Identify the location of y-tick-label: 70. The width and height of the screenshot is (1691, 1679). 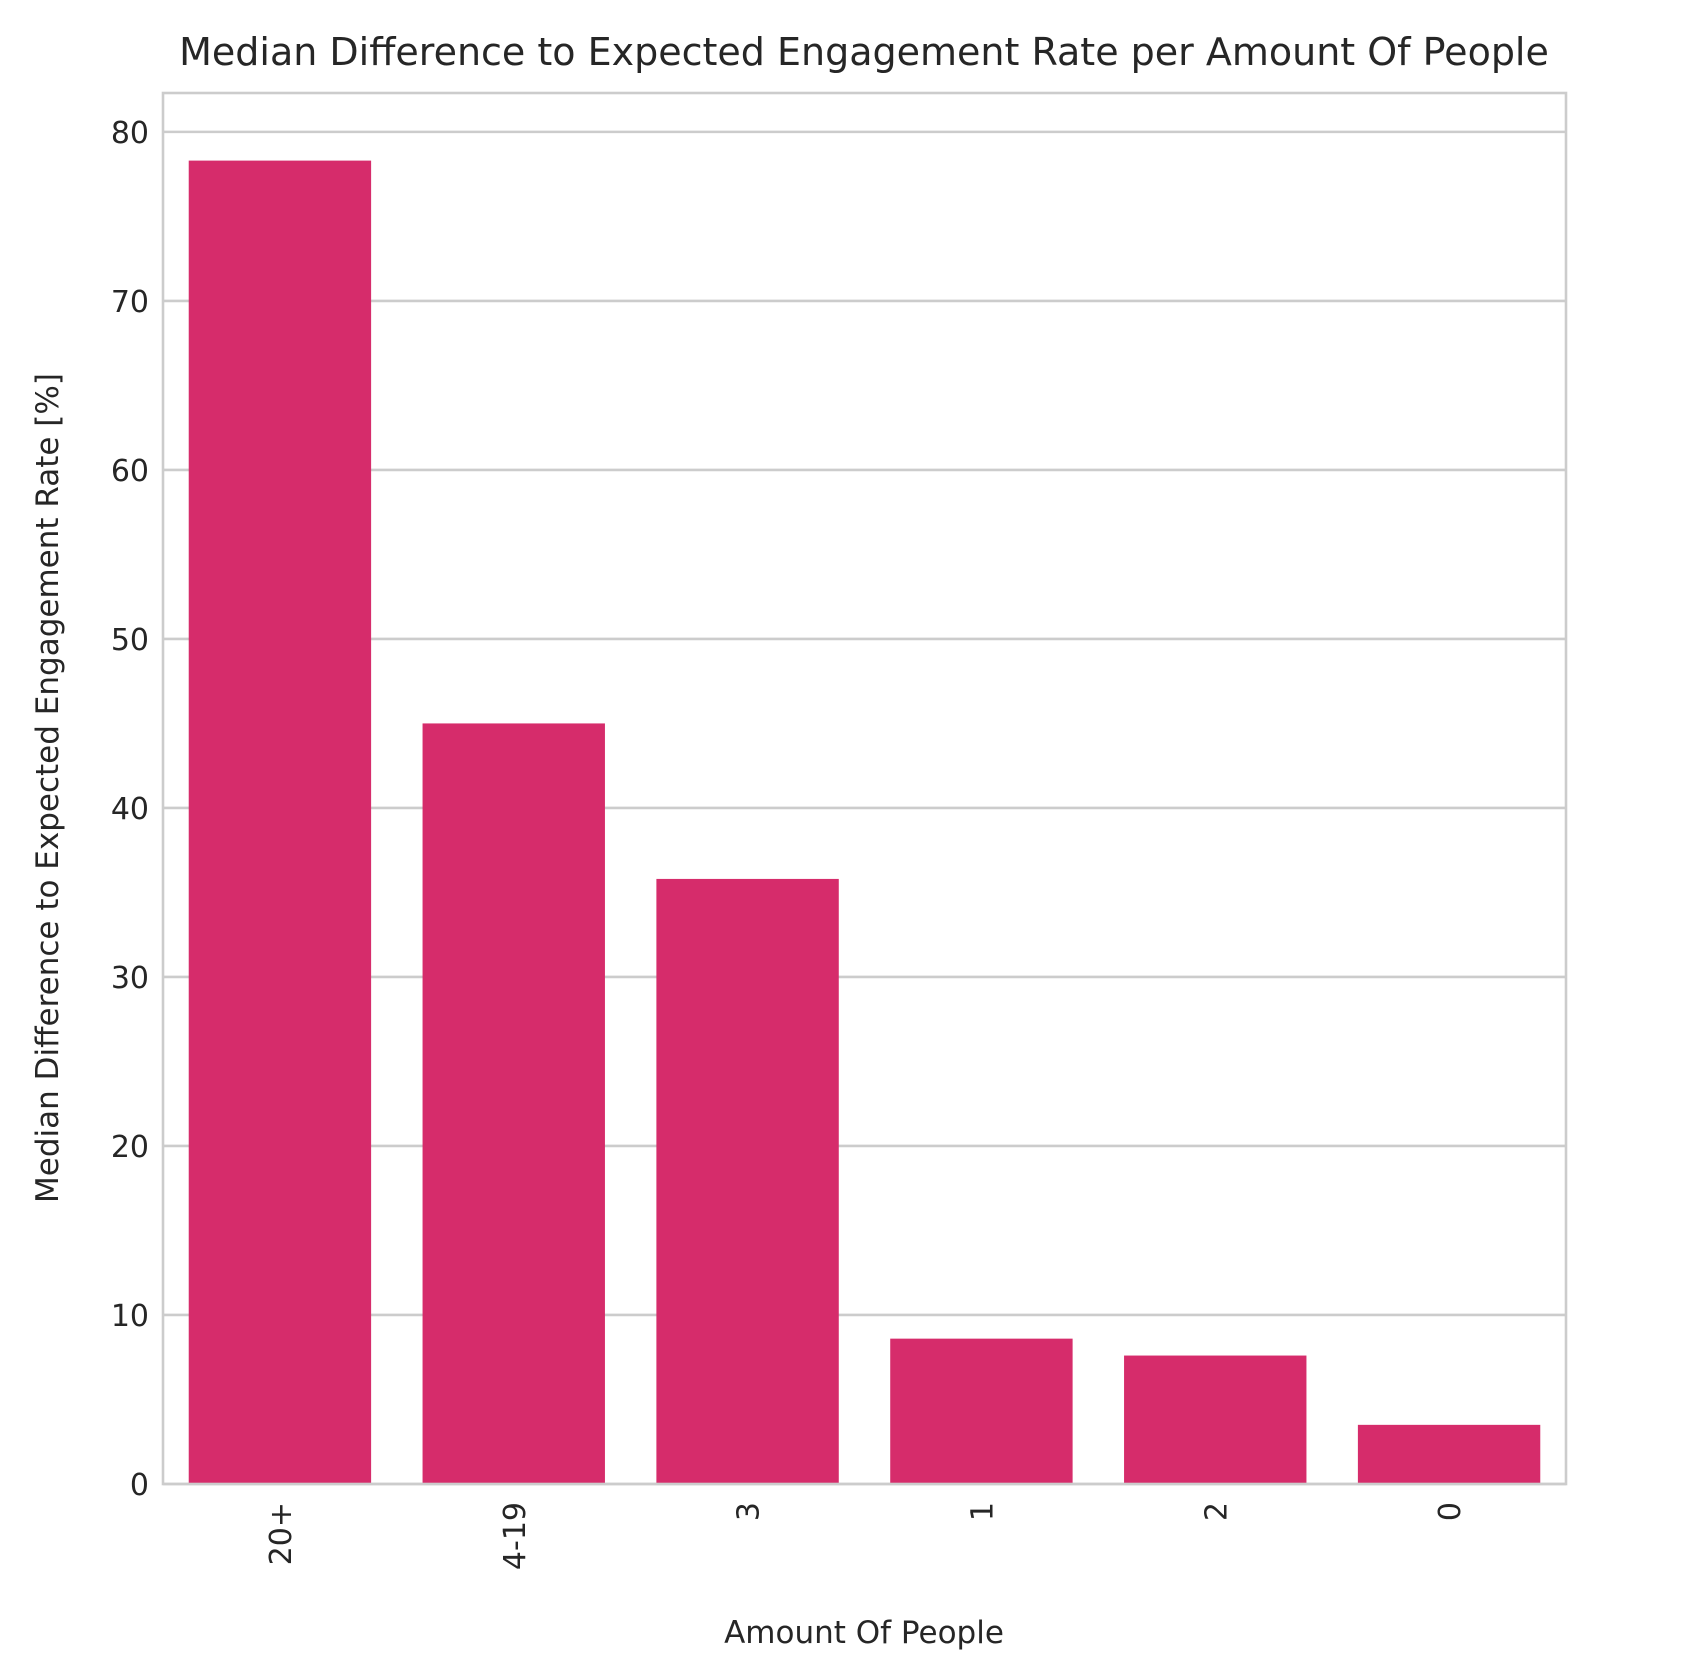
(130, 302).